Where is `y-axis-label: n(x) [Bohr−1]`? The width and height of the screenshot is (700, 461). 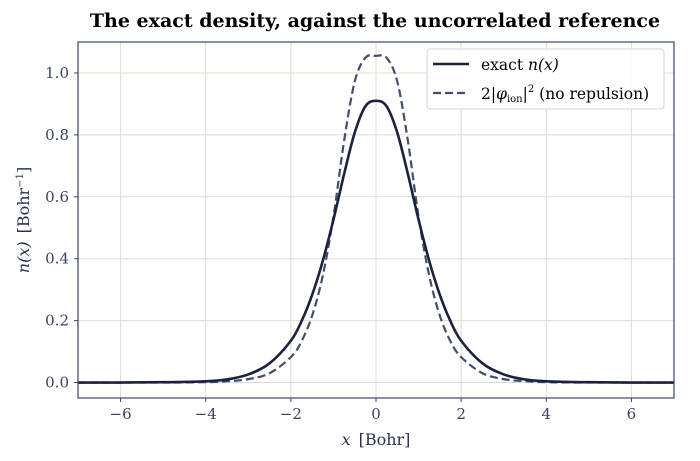 y-axis-label: n(x) [Bohr−1] is located at coordinates (23, 220).